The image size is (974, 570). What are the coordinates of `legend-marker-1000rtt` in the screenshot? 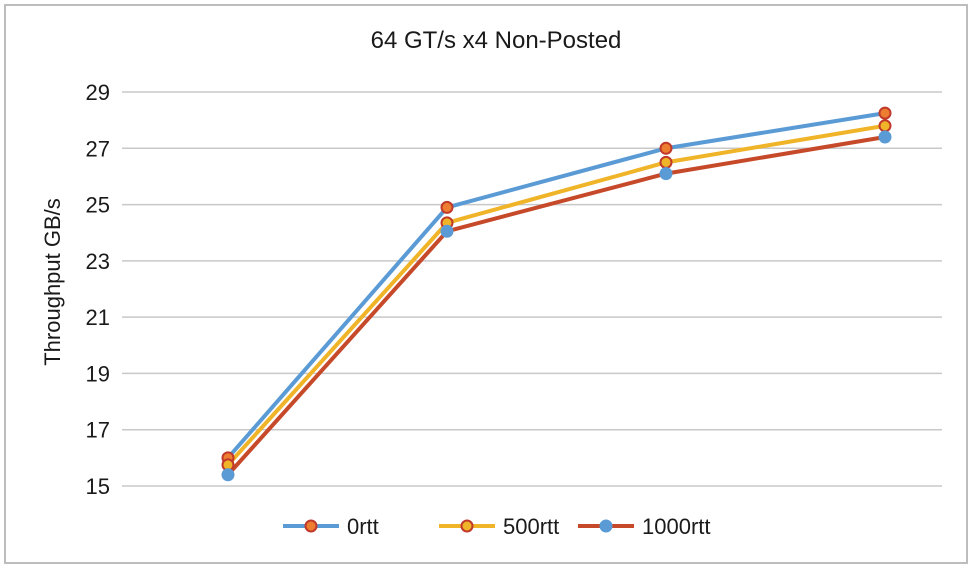 It's located at (606, 526).